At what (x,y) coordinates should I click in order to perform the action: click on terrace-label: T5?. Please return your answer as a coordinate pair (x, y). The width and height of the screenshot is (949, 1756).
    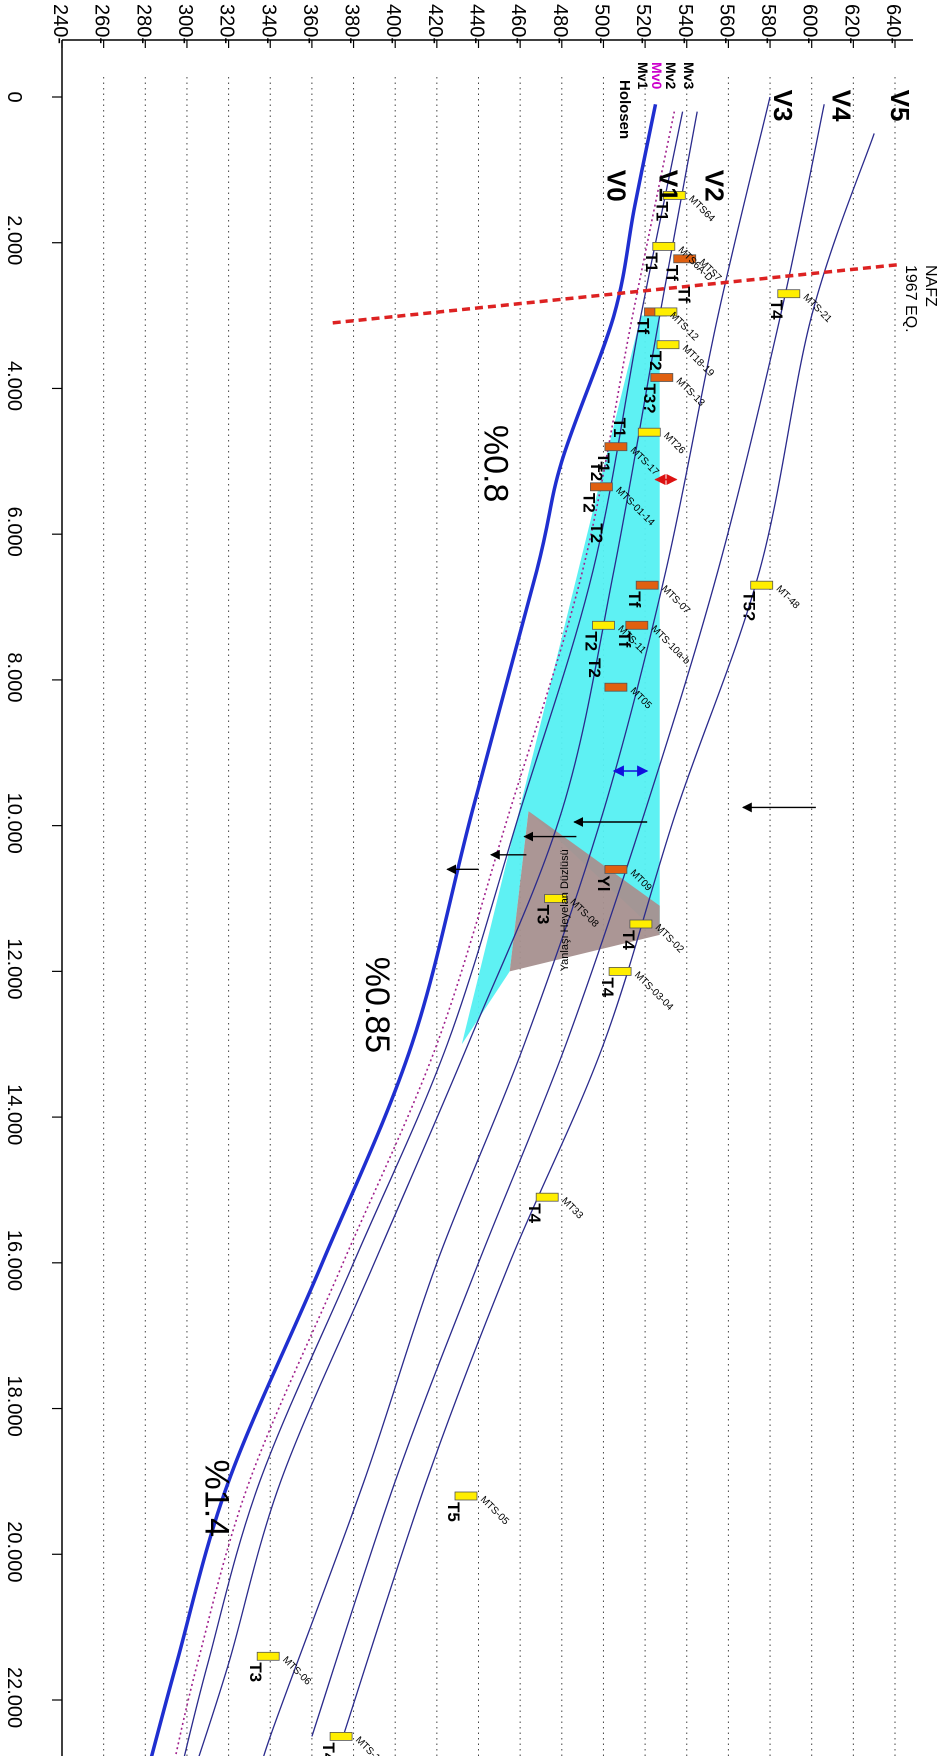
    Looking at the image, I should click on (749, 606).